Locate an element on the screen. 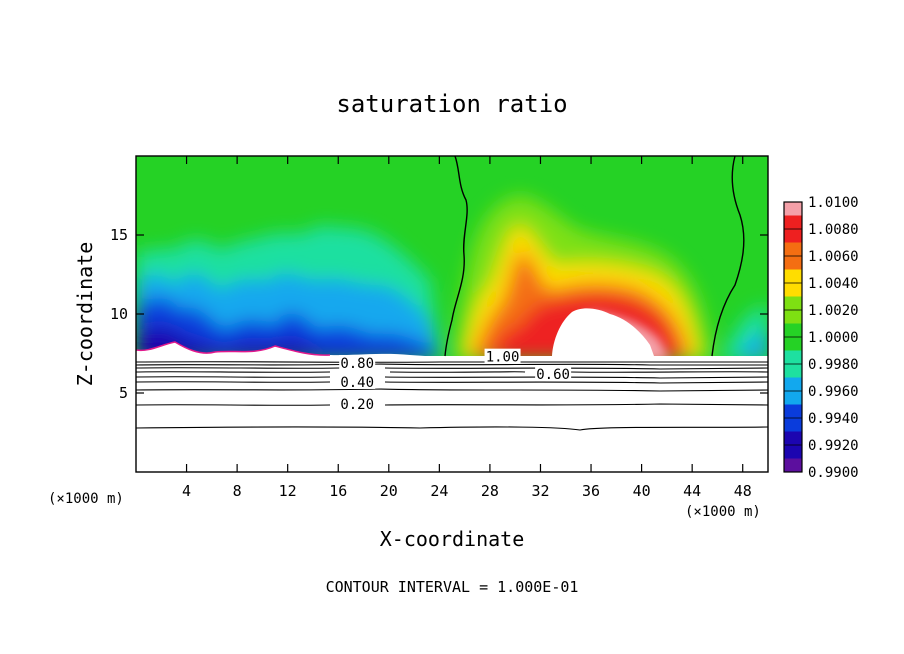  colorbar-label: 0.9900 is located at coordinates (833, 473).